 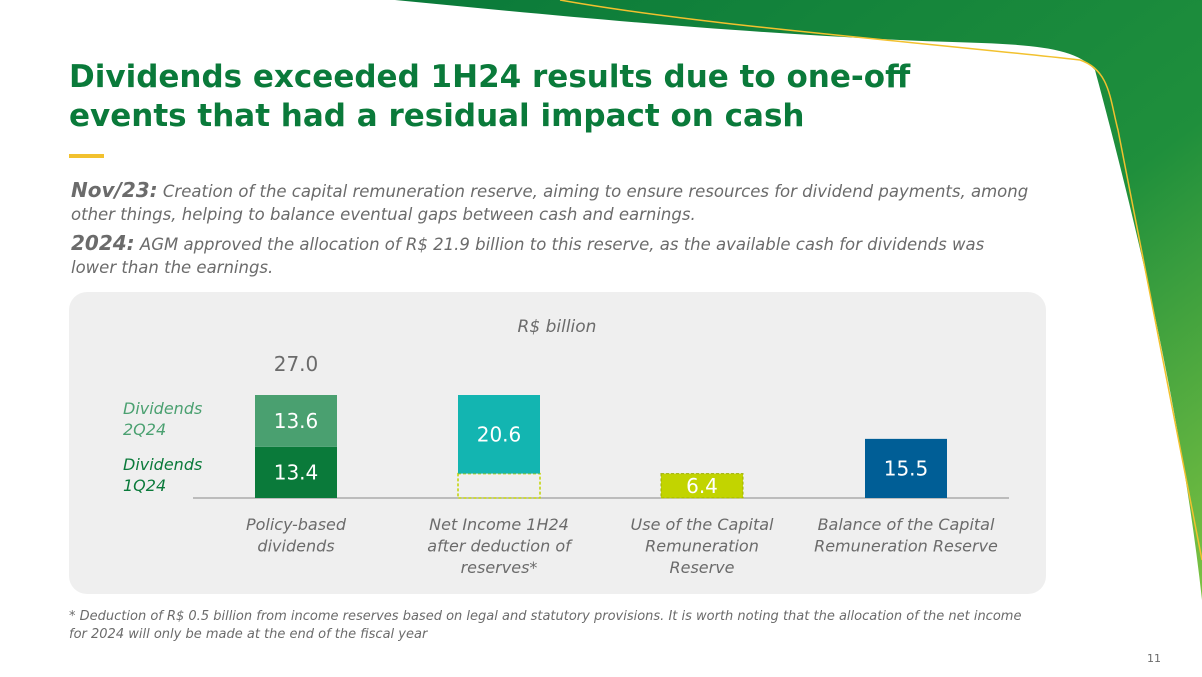 What do you see at coordinates (499, 567) in the screenshot?
I see `category-label: reserves*` at bounding box center [499, 567].